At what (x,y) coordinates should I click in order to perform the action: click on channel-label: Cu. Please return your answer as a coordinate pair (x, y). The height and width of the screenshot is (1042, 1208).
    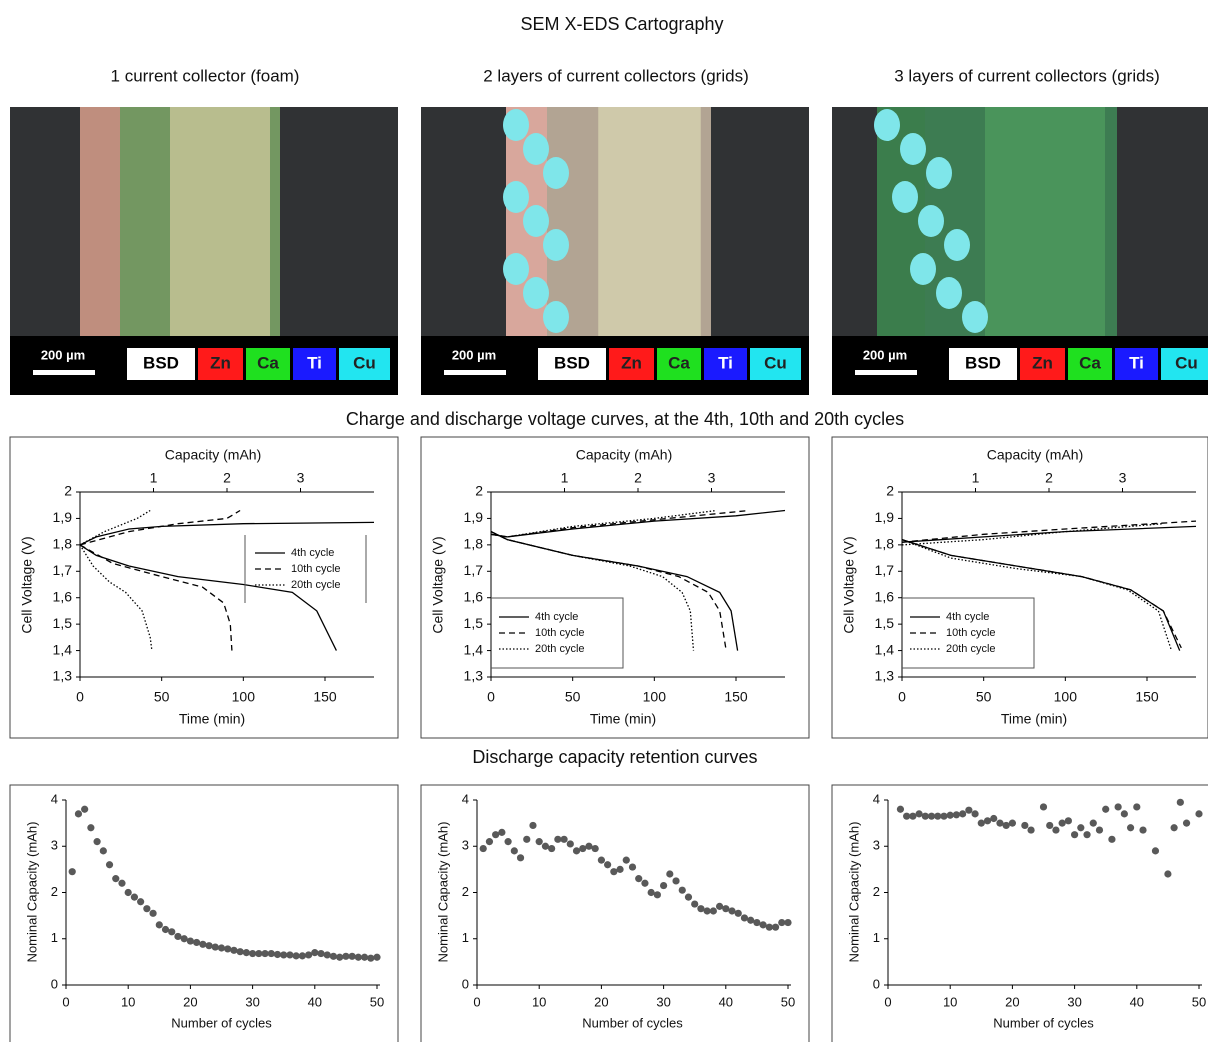
    Looking at the image, I should click on (1186, 362).